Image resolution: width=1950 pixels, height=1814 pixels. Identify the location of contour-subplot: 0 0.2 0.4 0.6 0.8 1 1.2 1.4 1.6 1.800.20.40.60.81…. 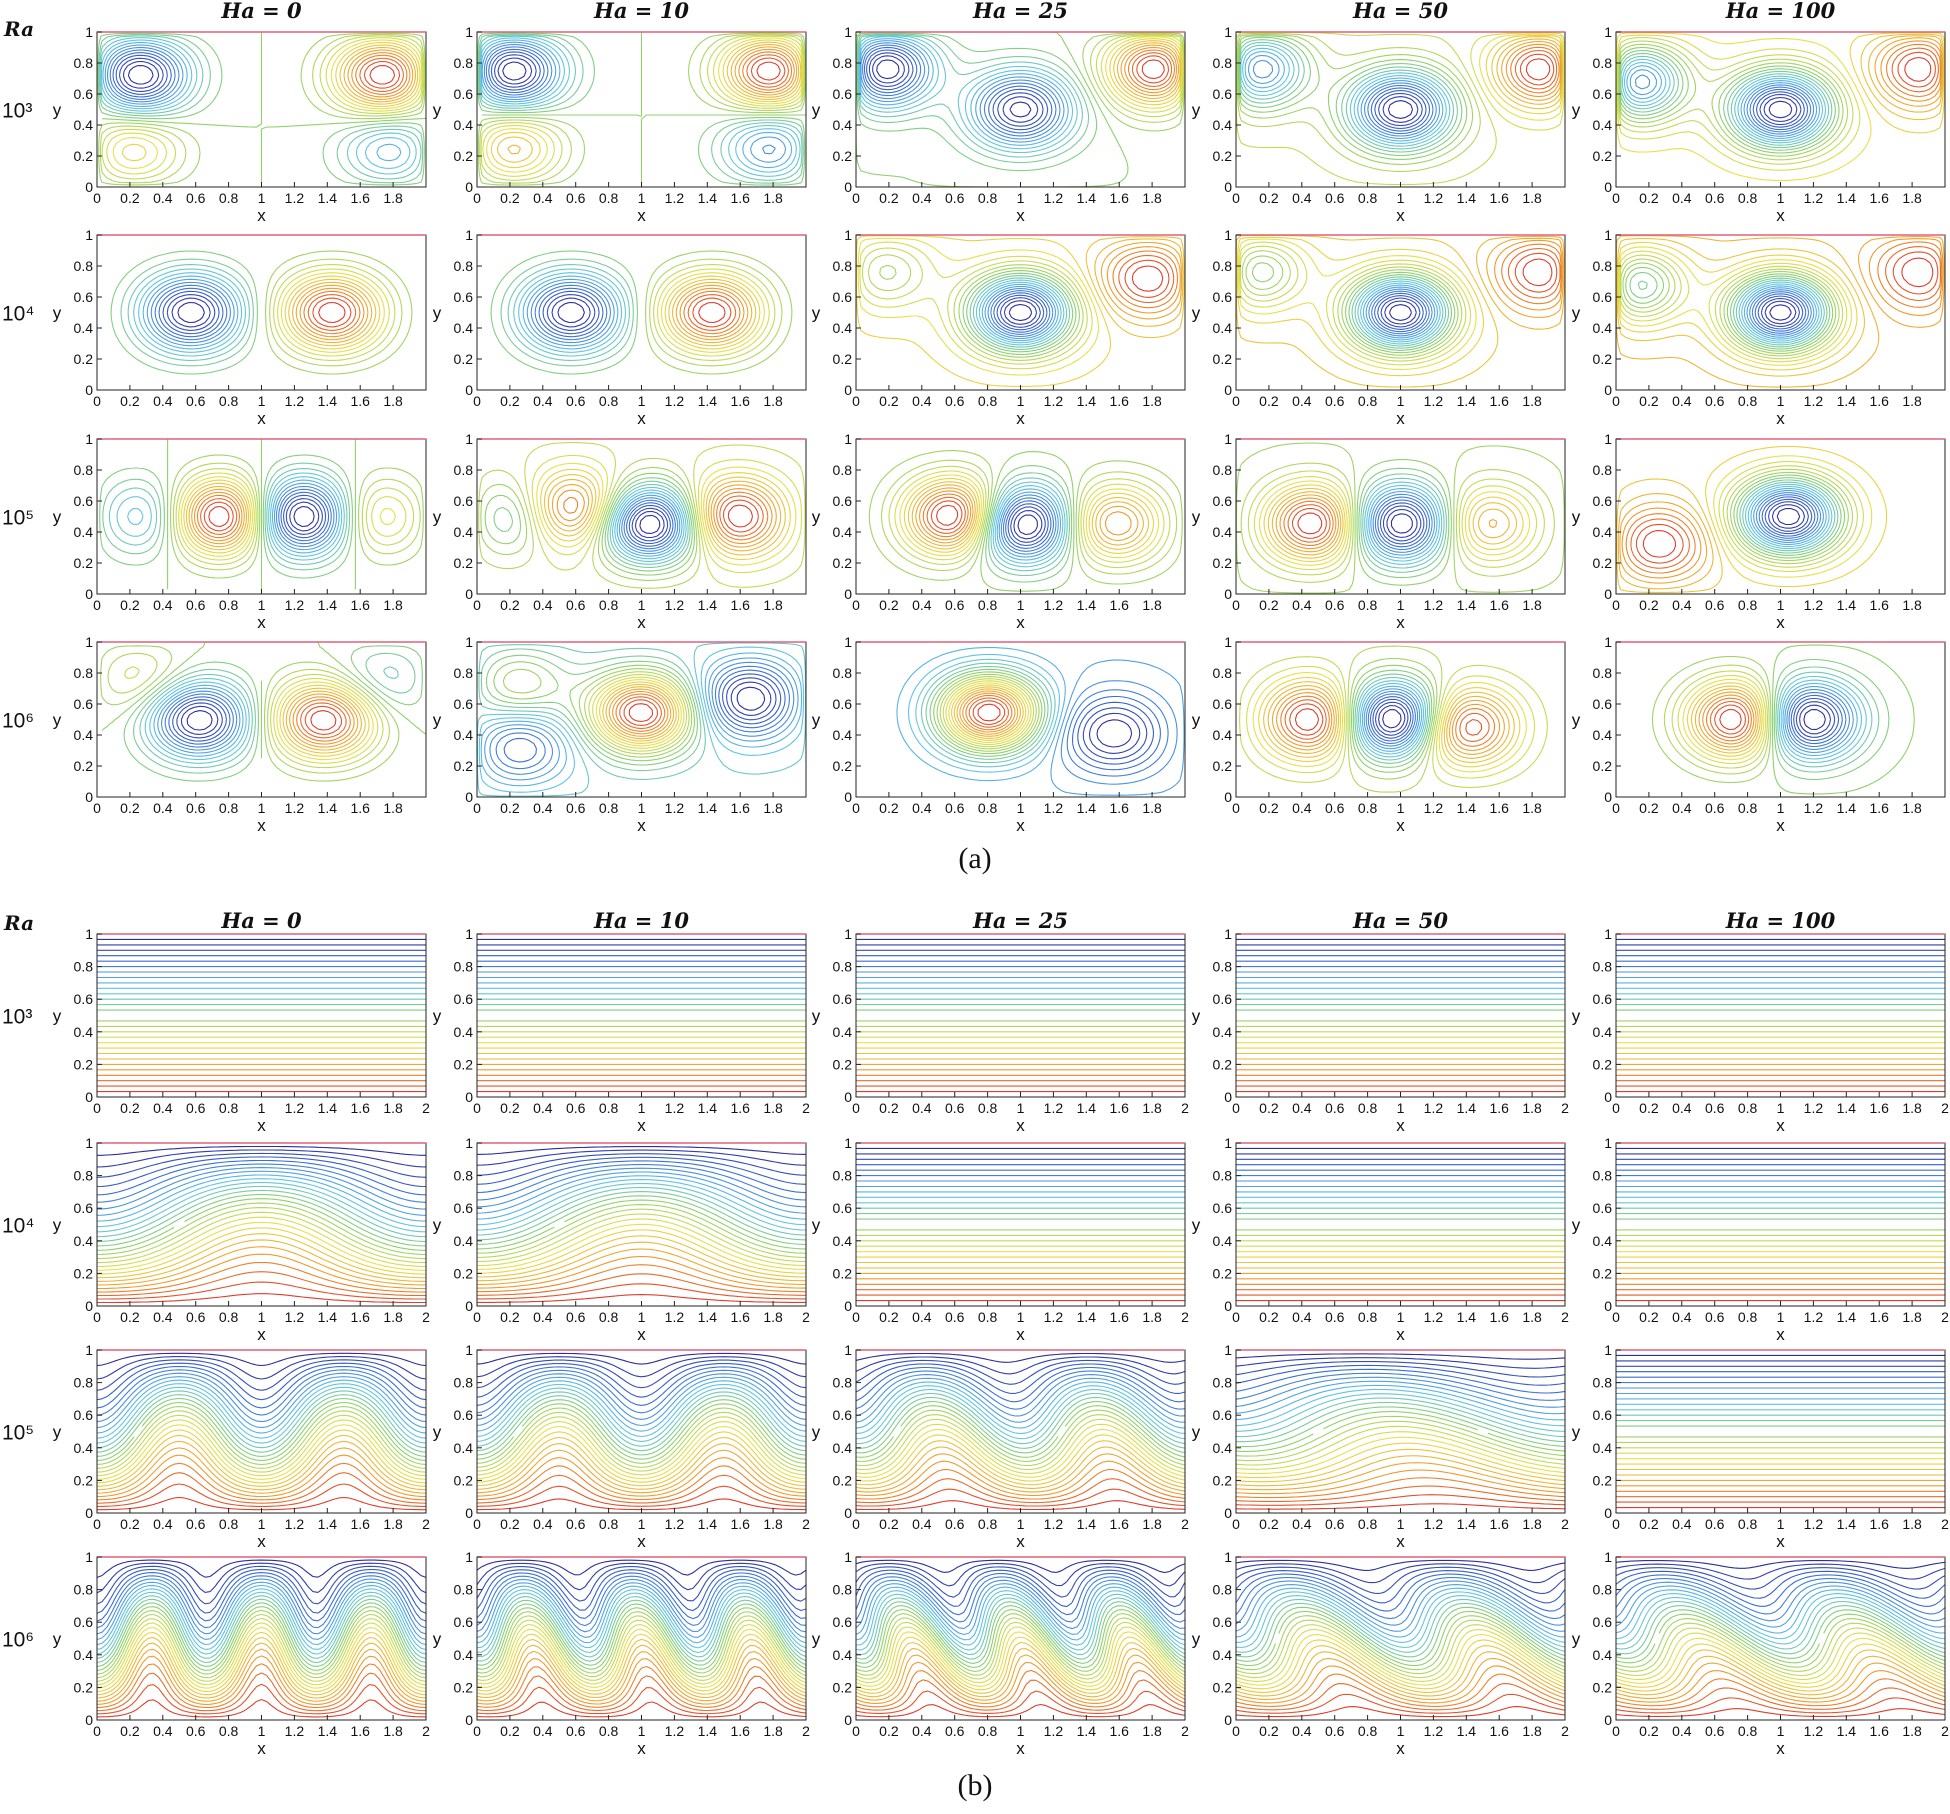
(1759, 124).